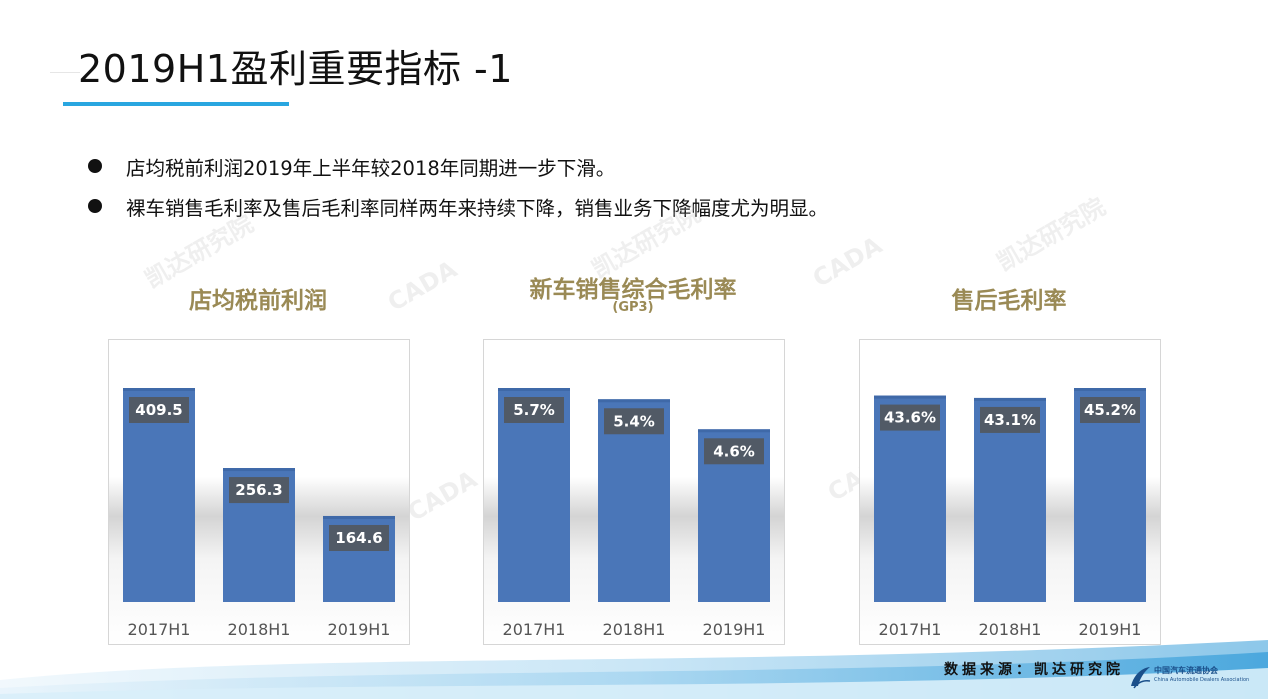 Image resolution: width=1268 pixels, height=699 pixels. What do you see at coordinates (258, 301) in the screenshot?
I see `chart-title: 店均税前利润` at bounding box center [258, 301].